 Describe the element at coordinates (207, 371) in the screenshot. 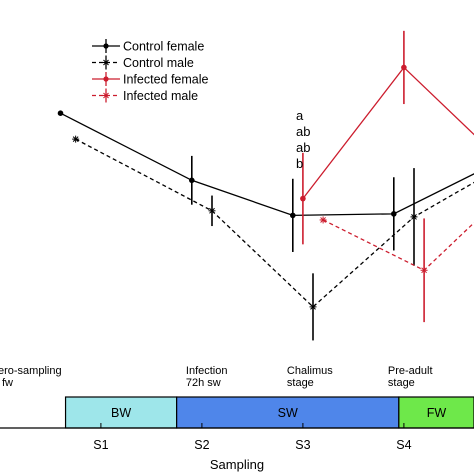

I see `sampling-annotation-s2-0: Infection` at that location.